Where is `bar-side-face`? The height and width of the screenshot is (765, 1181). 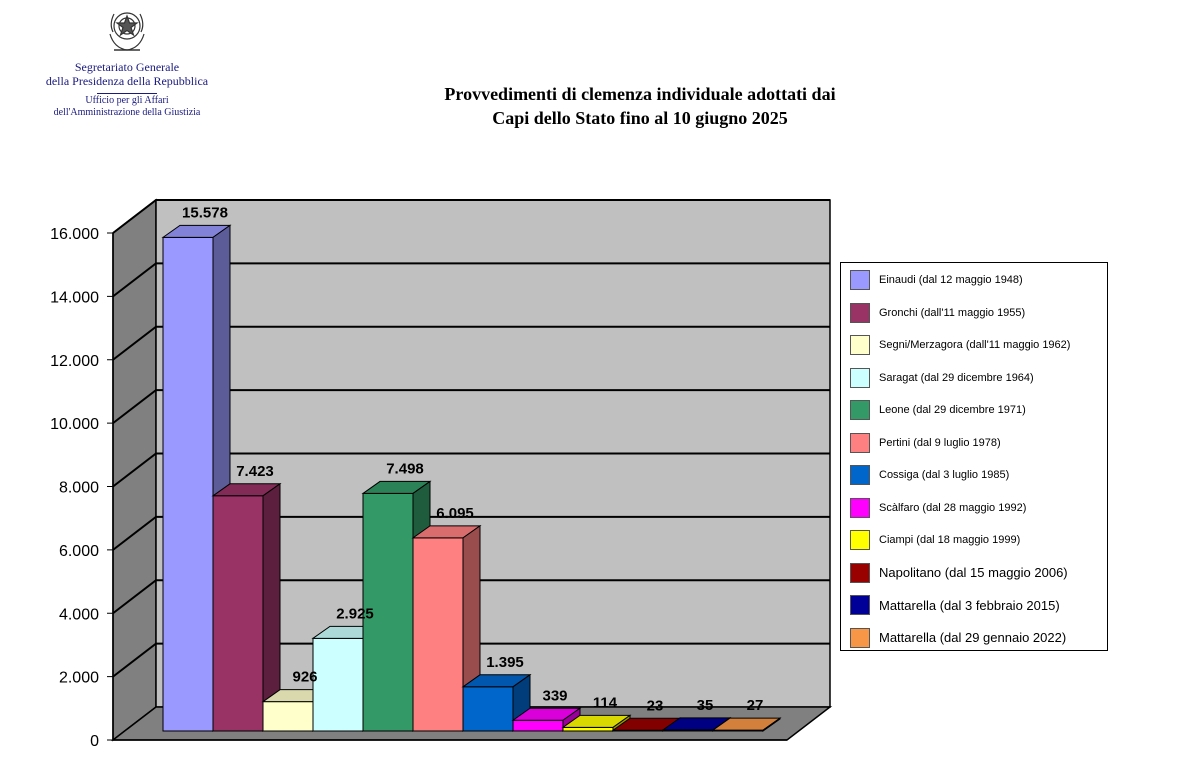 bar-side-face is located at coordinates (771, 724).